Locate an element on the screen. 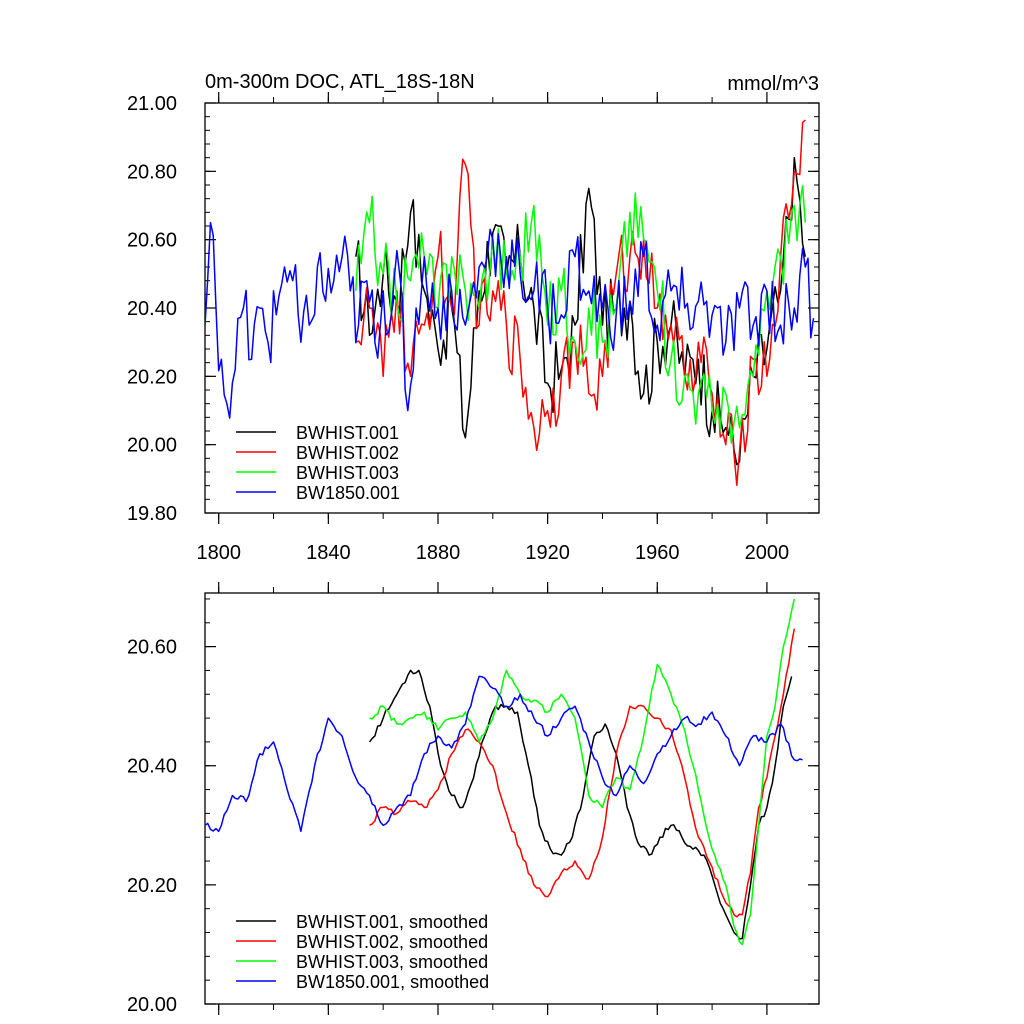 The image size is (1024, 1024). y-tick-label: 20.80 is located at coordinates (152, 172).